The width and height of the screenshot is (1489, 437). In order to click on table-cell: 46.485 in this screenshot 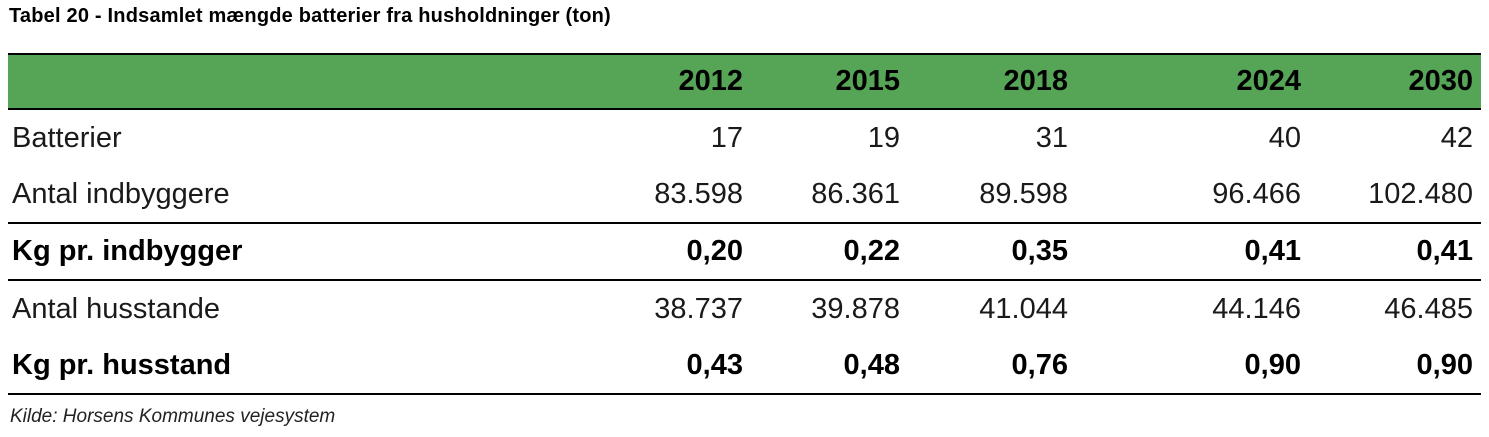, I will do `click(1428, 308)`.